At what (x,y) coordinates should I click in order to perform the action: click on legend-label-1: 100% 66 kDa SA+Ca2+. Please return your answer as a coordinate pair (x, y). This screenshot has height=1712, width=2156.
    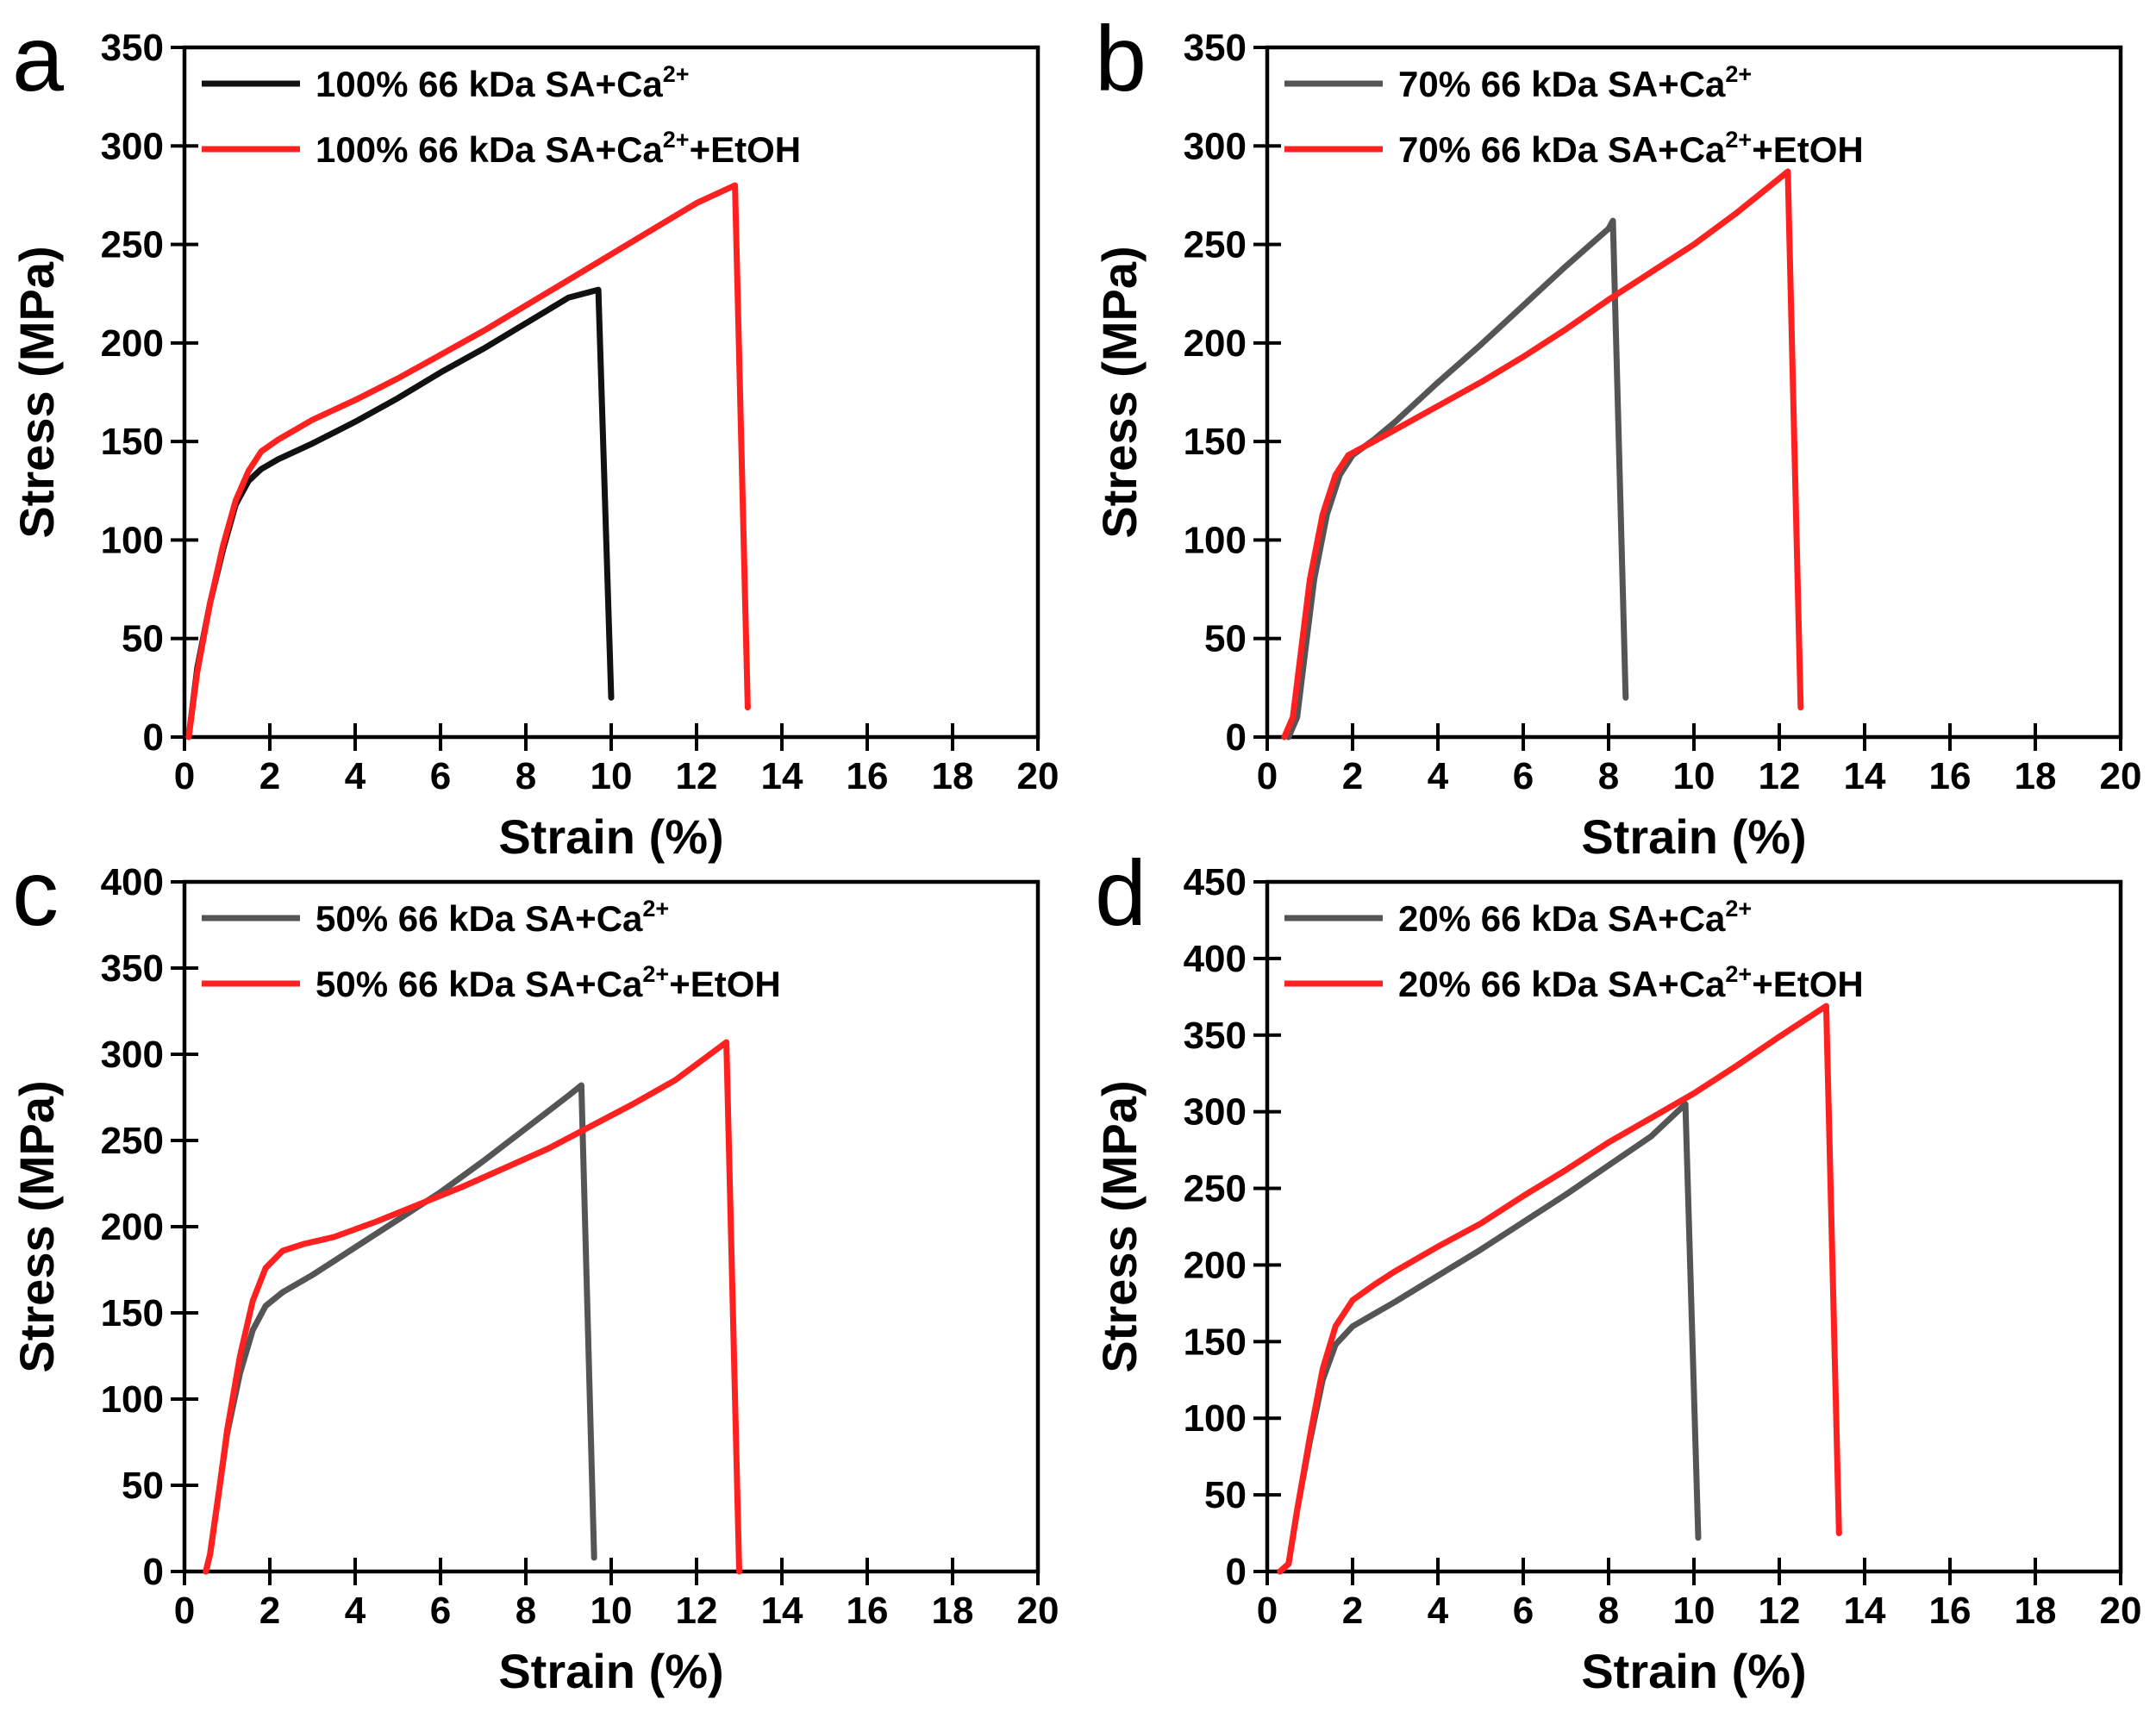
    Looking at the image, I should click on (503, 82).